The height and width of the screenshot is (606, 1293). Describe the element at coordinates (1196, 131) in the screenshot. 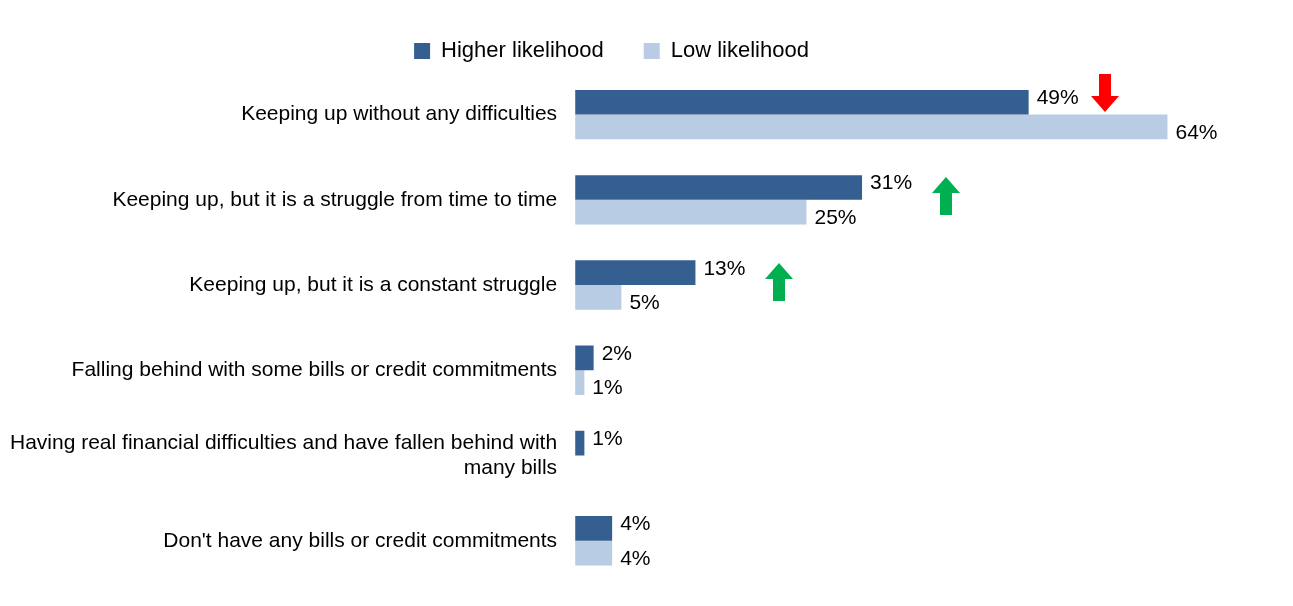

I see `data-label: 64%` at that location.